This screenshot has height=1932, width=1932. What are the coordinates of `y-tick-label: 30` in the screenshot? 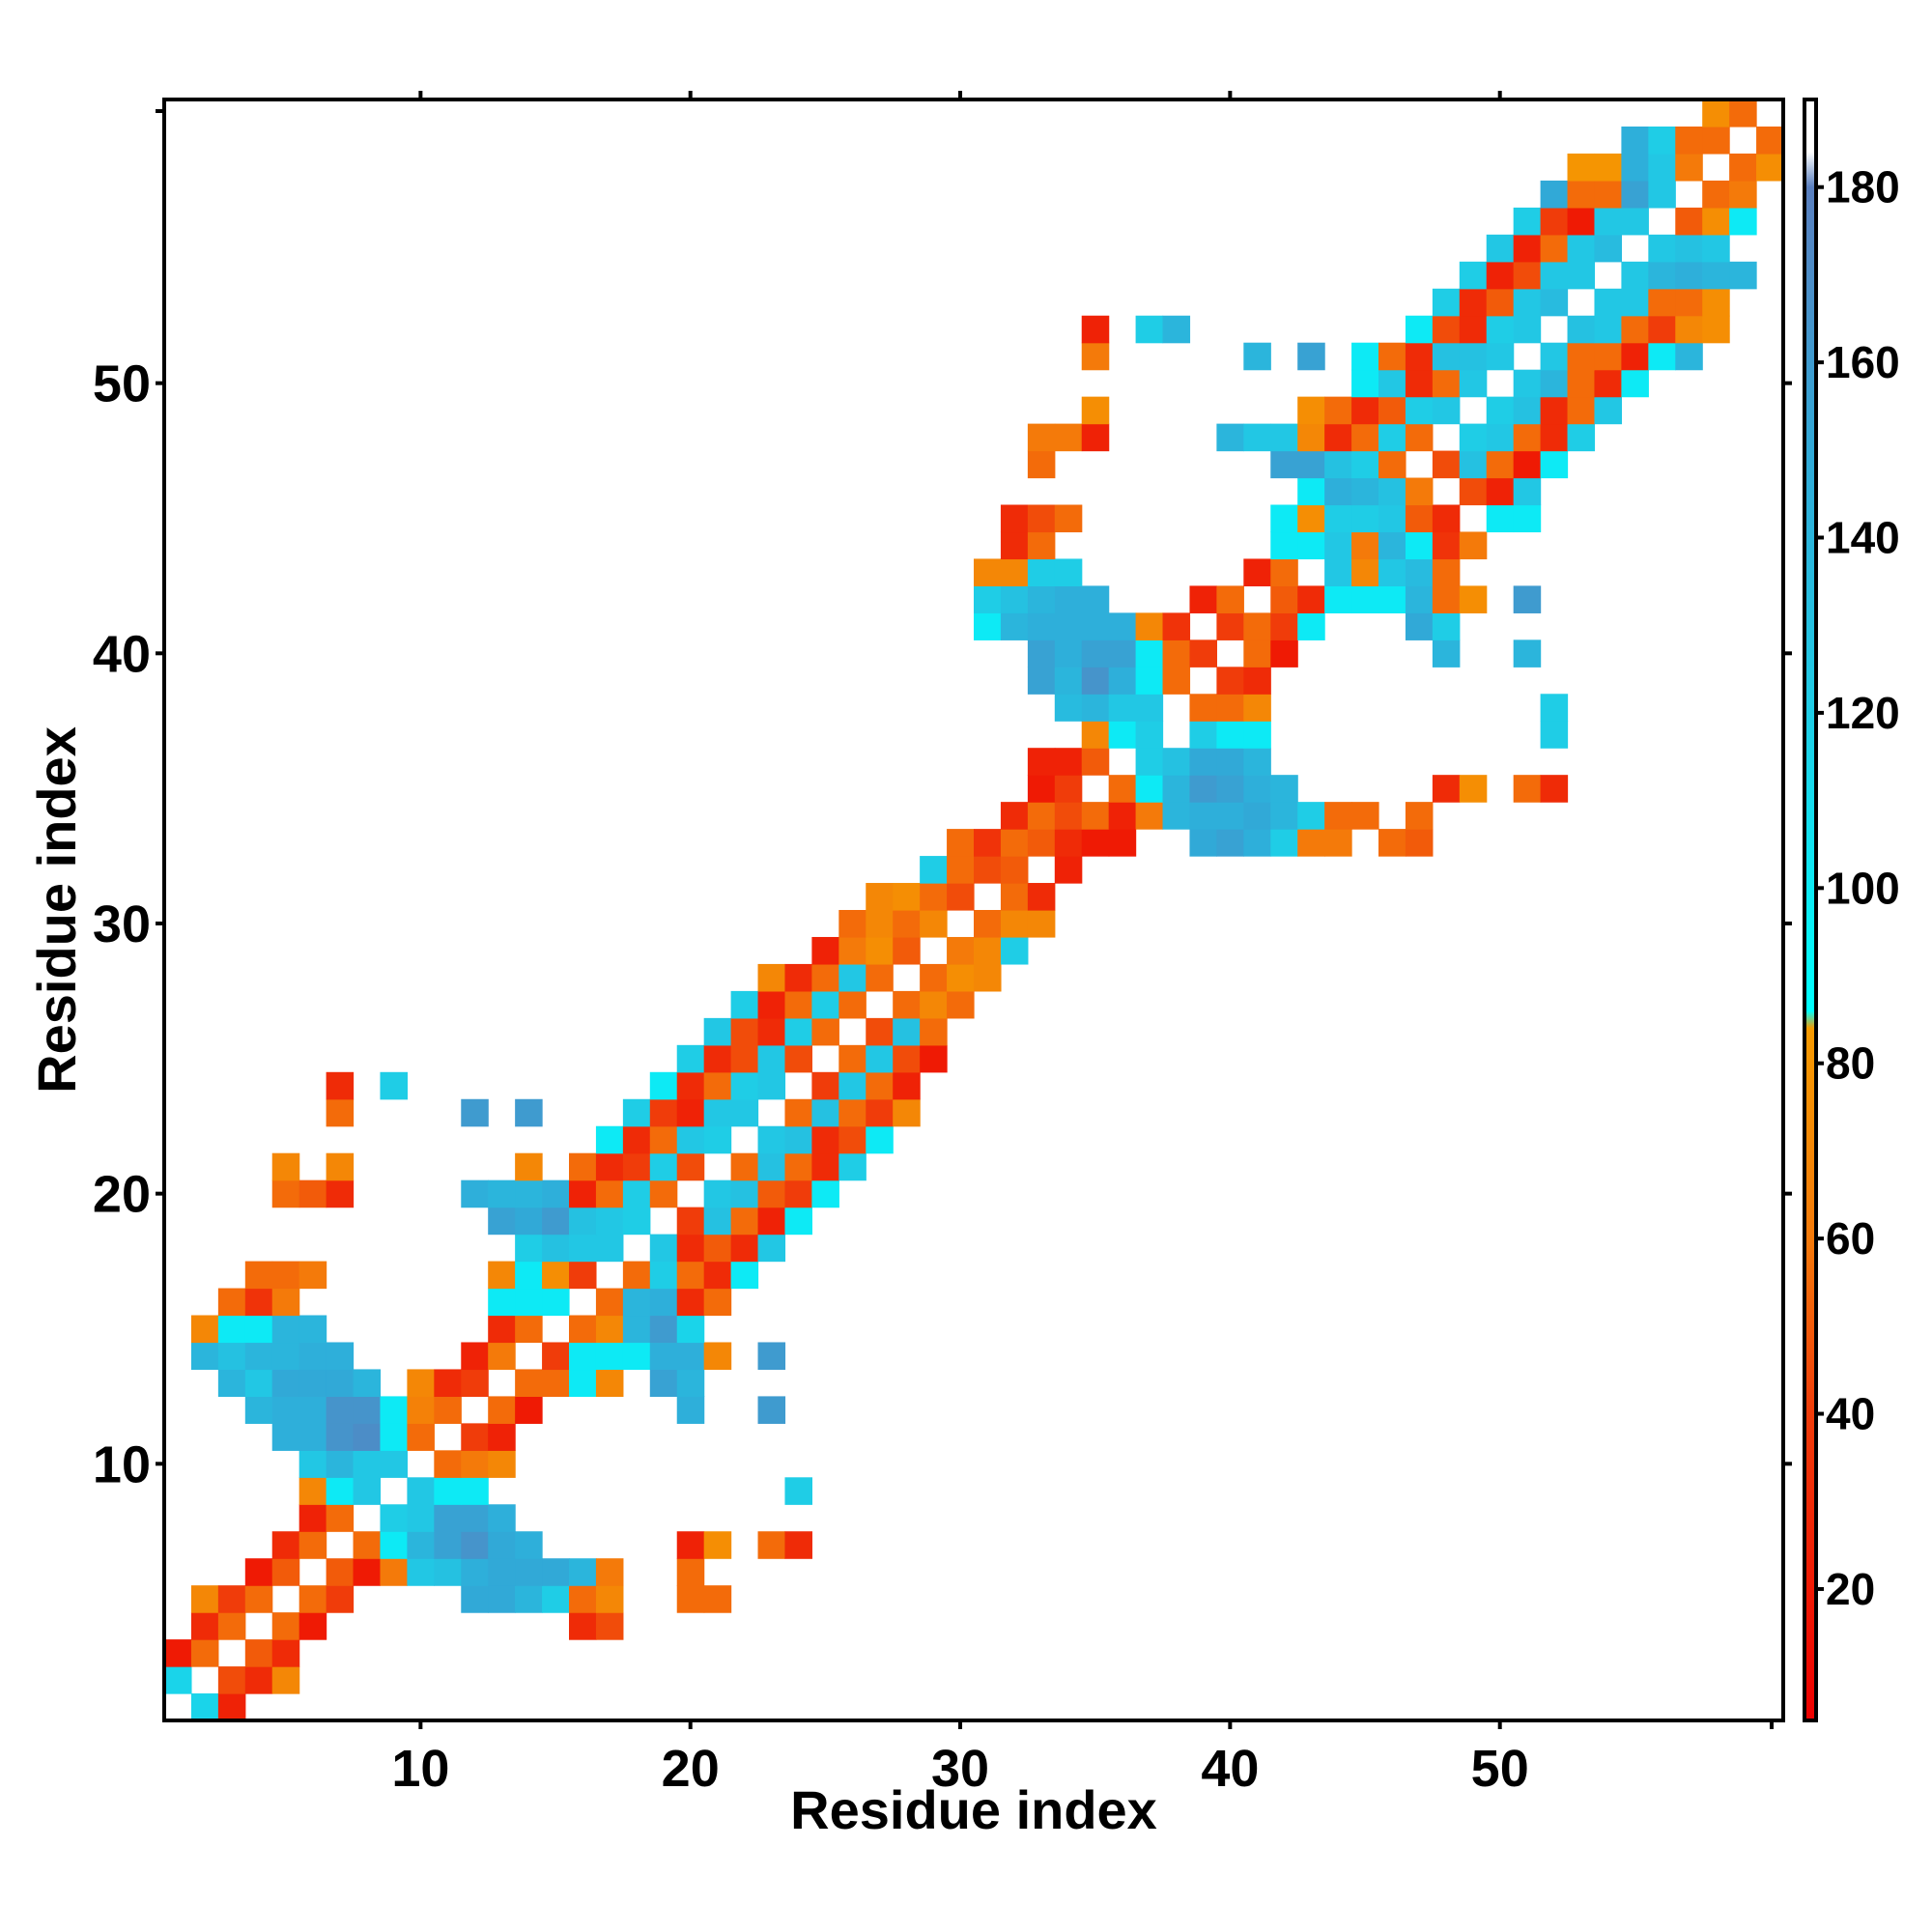 It's located at (122, 924).